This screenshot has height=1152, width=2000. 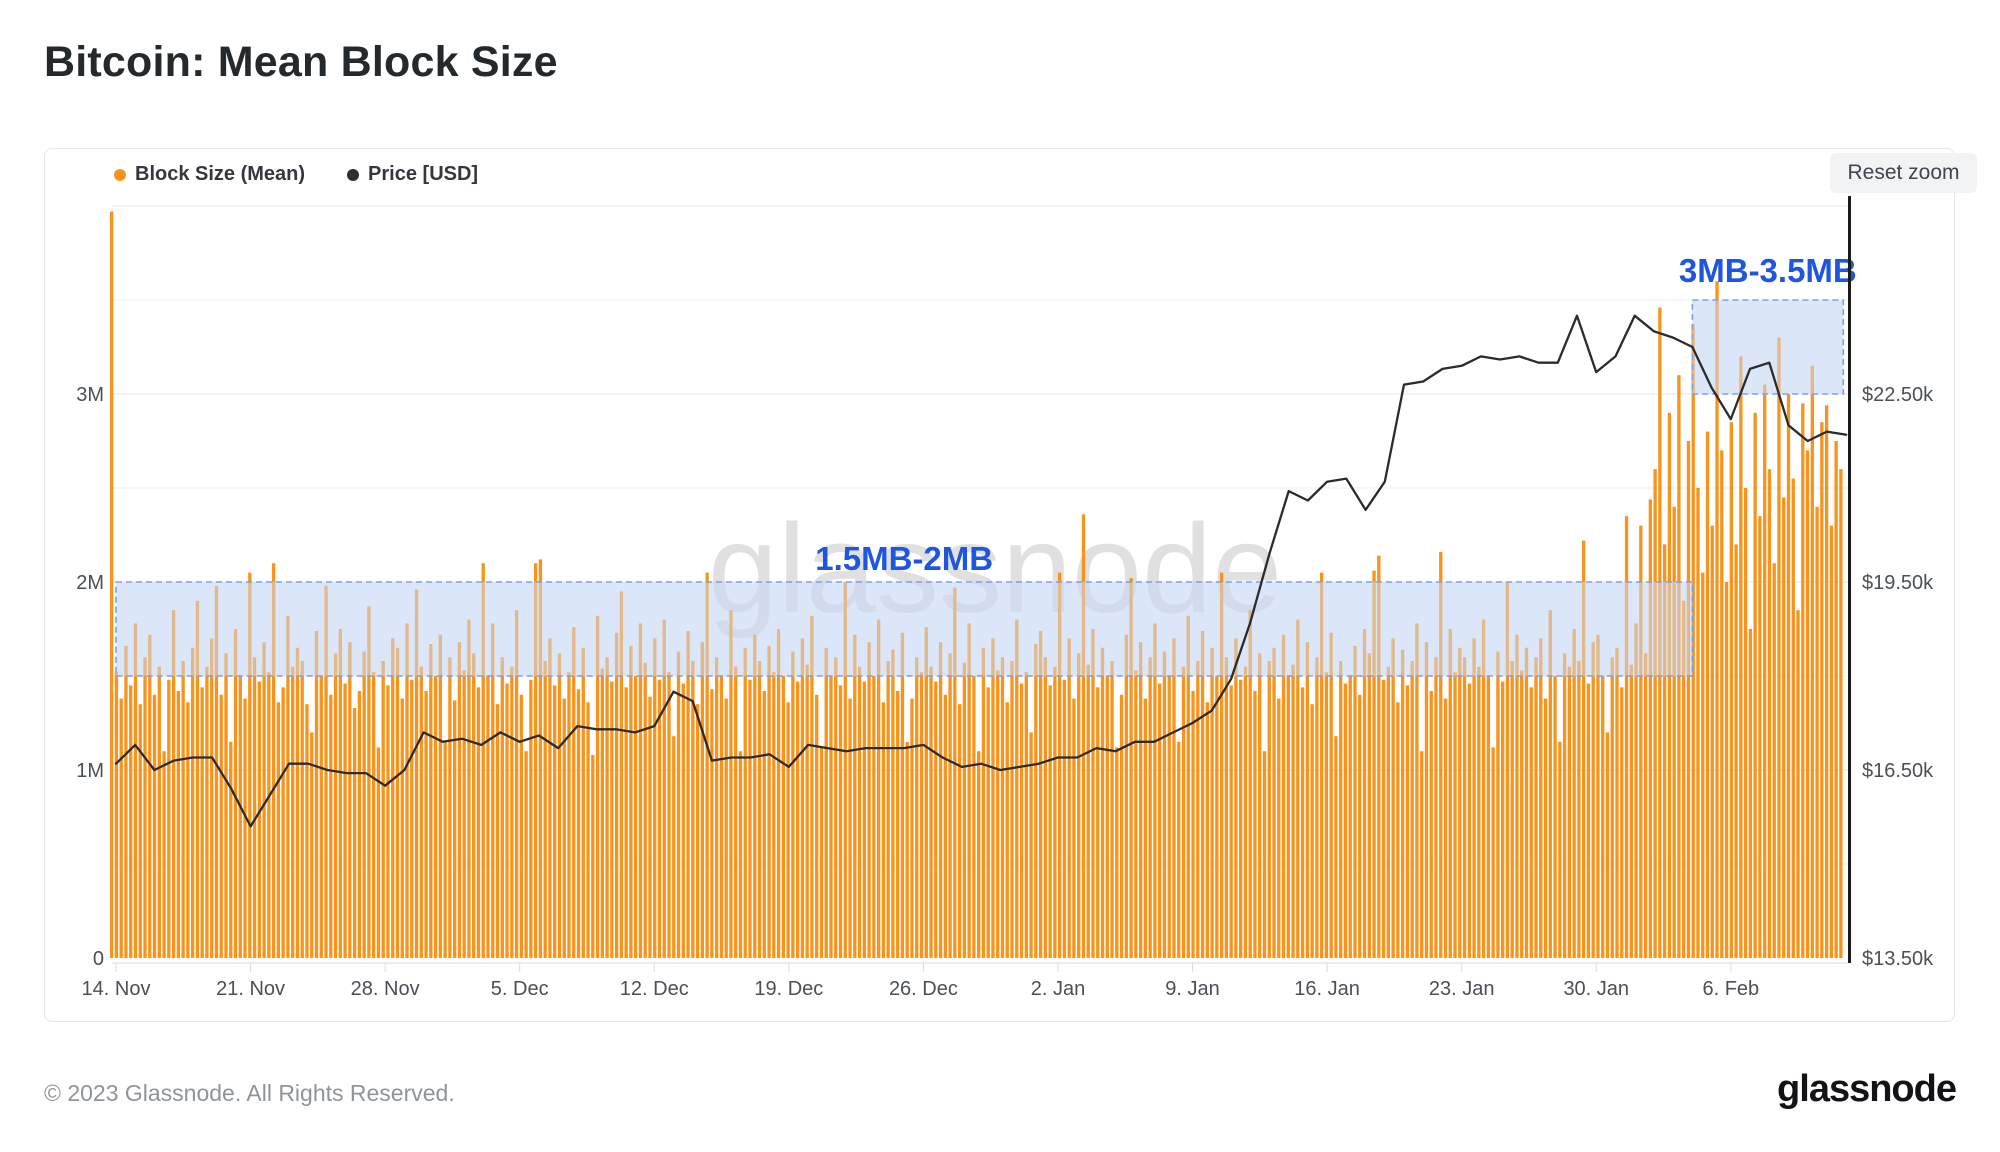 I want to click on x-tick-label: 6. Feb, so click(x=1730, y=989).